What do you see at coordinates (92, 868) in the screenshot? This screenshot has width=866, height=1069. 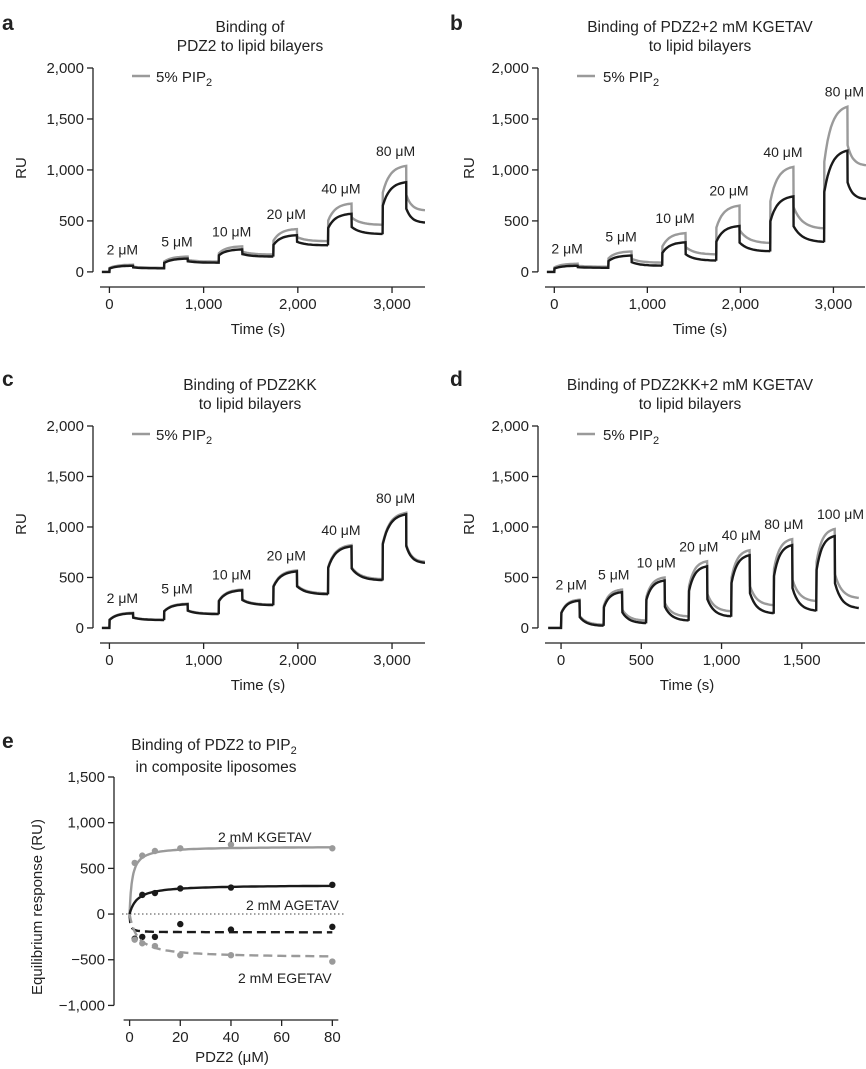 I see `panel-e-y-tick-label: 500` at bounding box center [92, 868].